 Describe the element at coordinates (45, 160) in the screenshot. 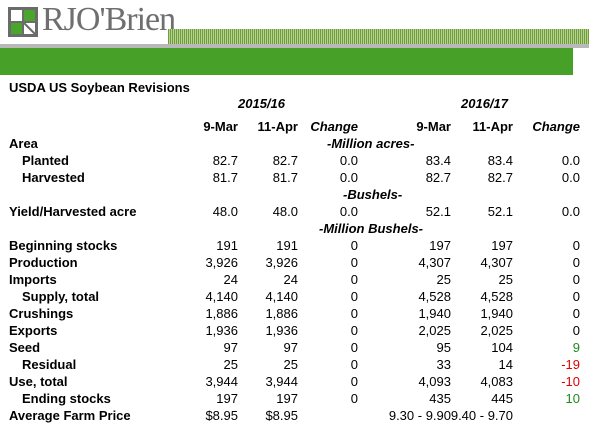

I see `row-label: Planted` at that location.